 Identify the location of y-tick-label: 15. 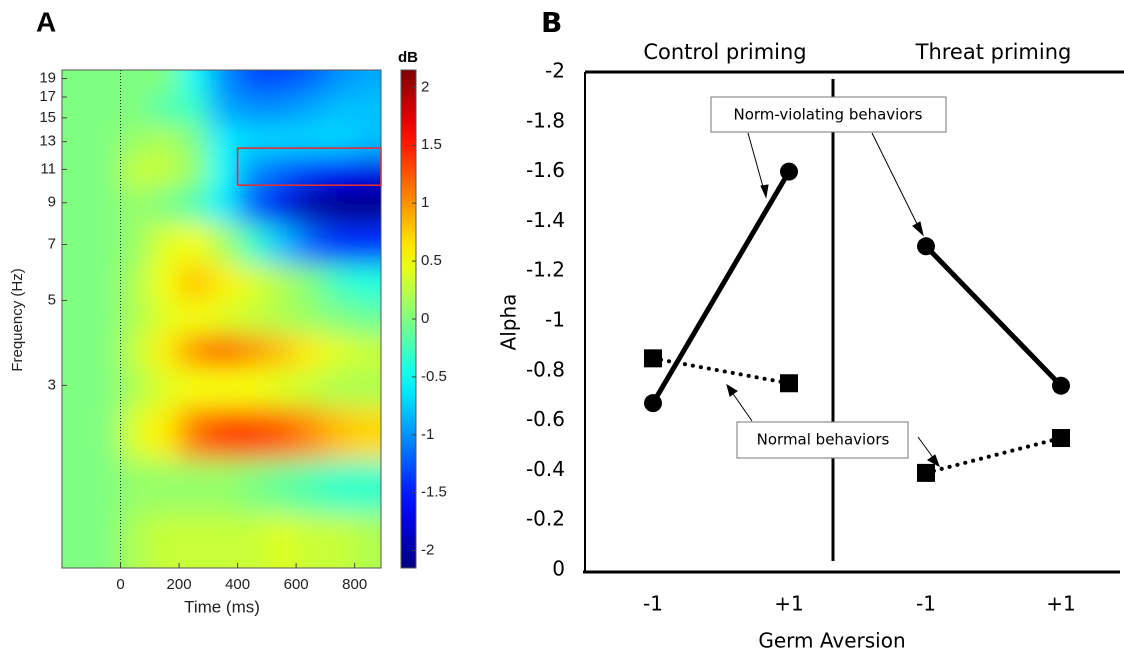
(47, 117).